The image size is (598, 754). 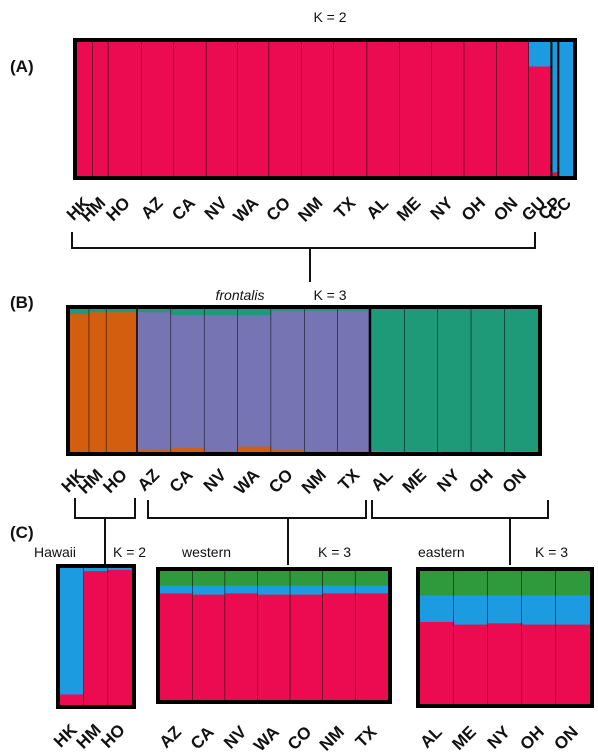 What do you see at coordinates (246, 481) in the screenshot?
I see `tick-label-b-wa: WA` at bounding box center [246, 481].